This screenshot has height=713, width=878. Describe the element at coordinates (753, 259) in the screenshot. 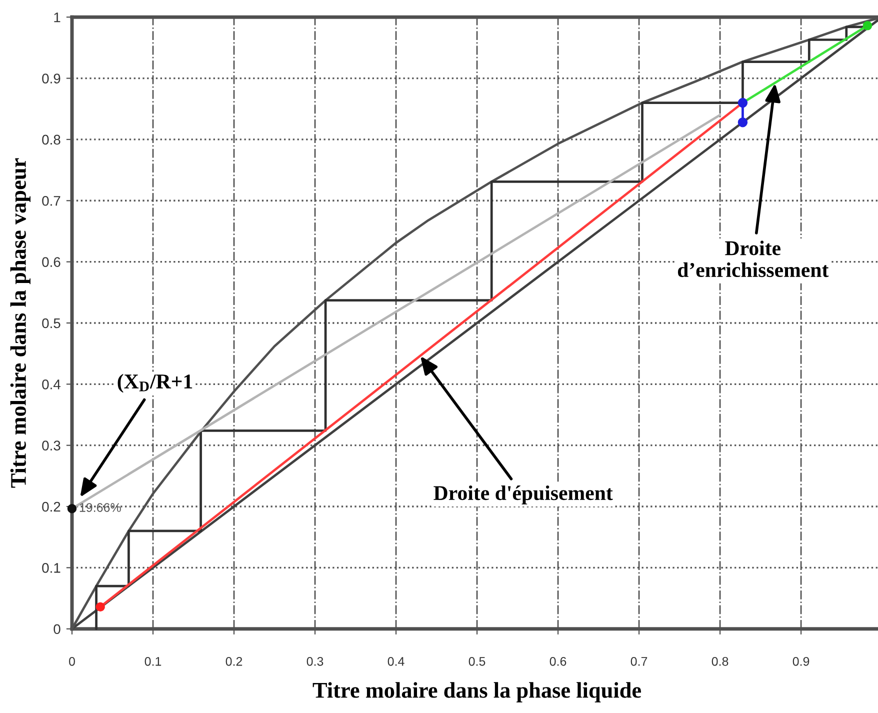

I see `annotation: Droite d’enrichissement` at that location.